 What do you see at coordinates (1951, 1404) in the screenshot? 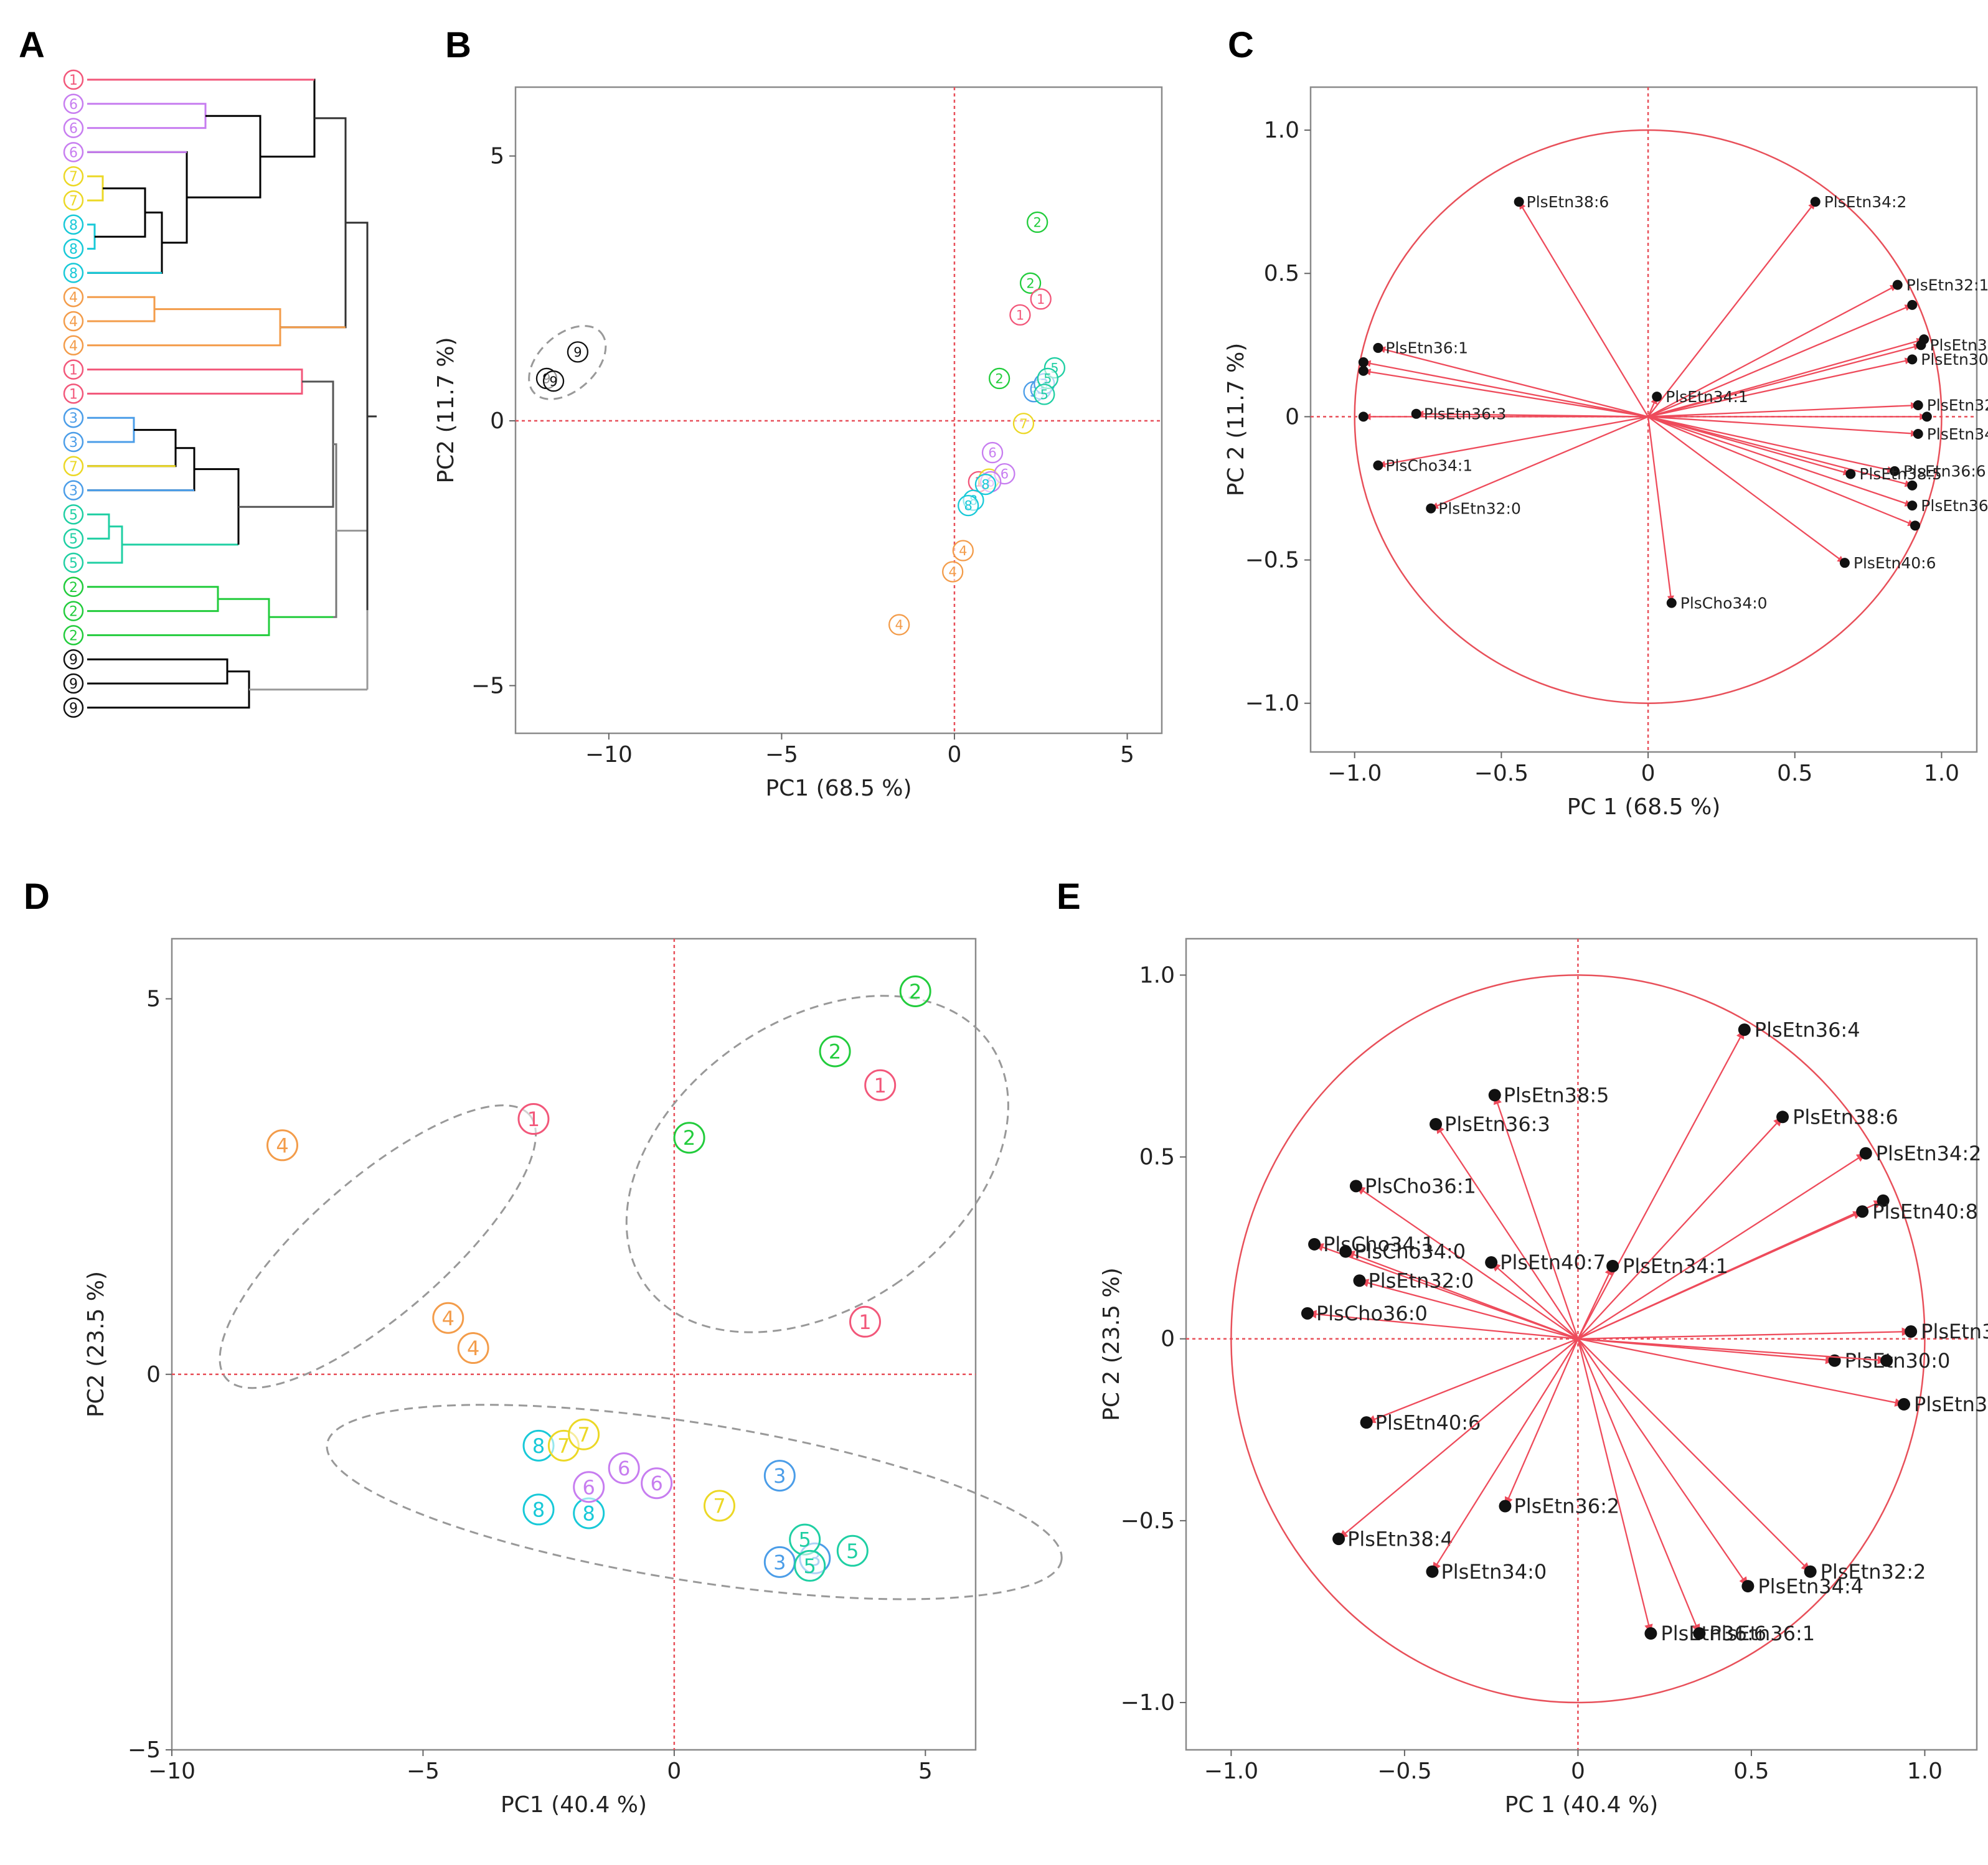
I see `e-vector-label: PlsEtn36:5` at bounding box center [1951, 1404].